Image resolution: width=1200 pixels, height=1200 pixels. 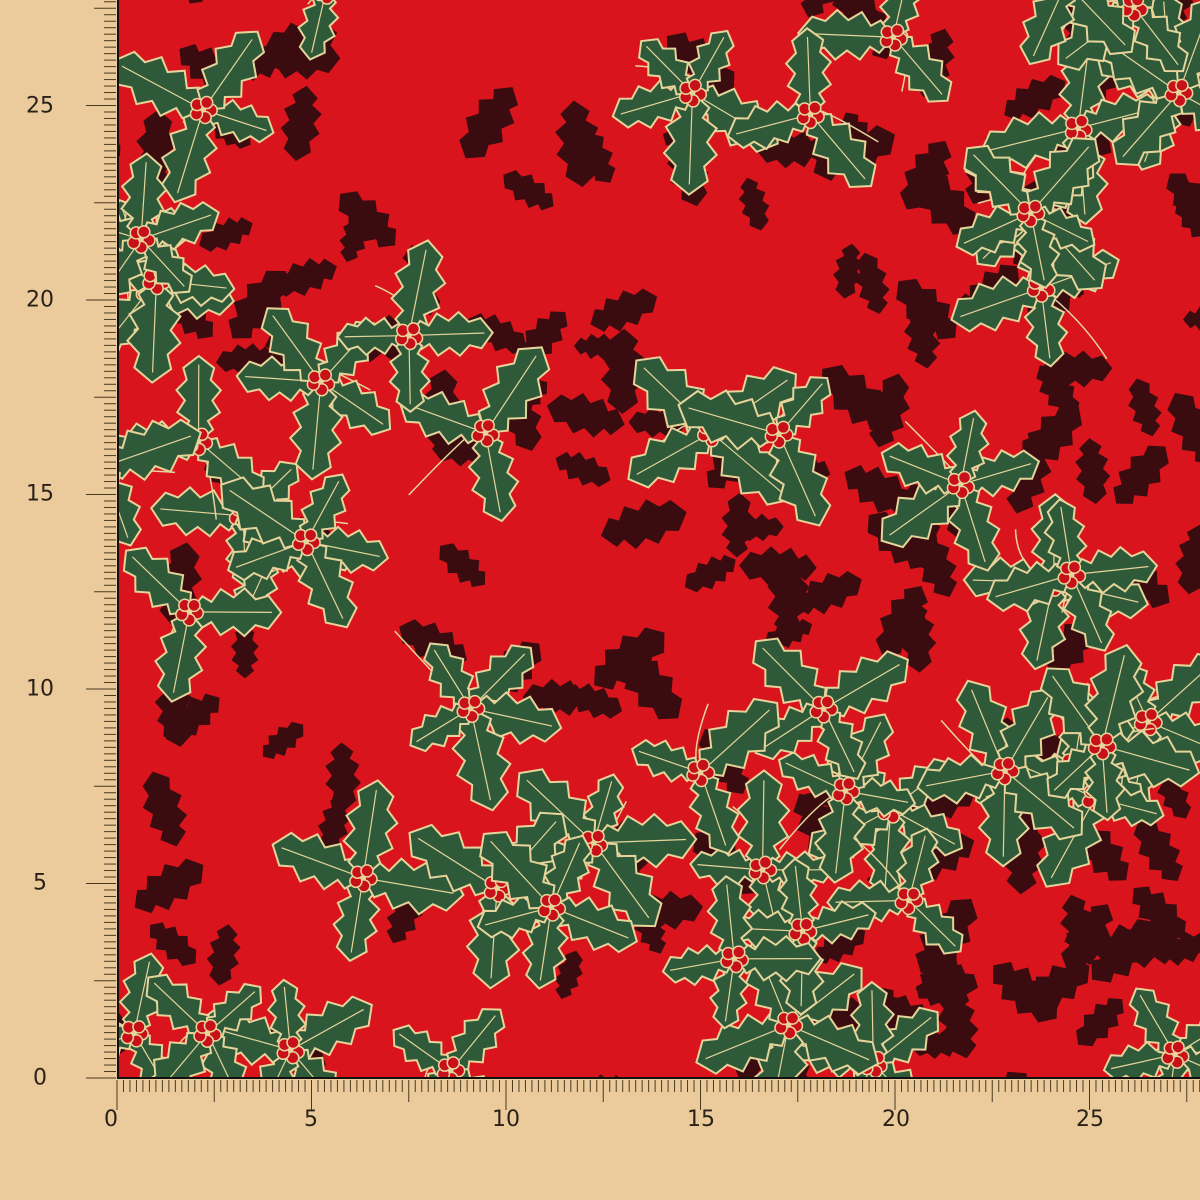 What do you see at coordinates (506, 1119) in the screenshot?
I see `x-label-10: 10` at bounding box center [506, 1119].